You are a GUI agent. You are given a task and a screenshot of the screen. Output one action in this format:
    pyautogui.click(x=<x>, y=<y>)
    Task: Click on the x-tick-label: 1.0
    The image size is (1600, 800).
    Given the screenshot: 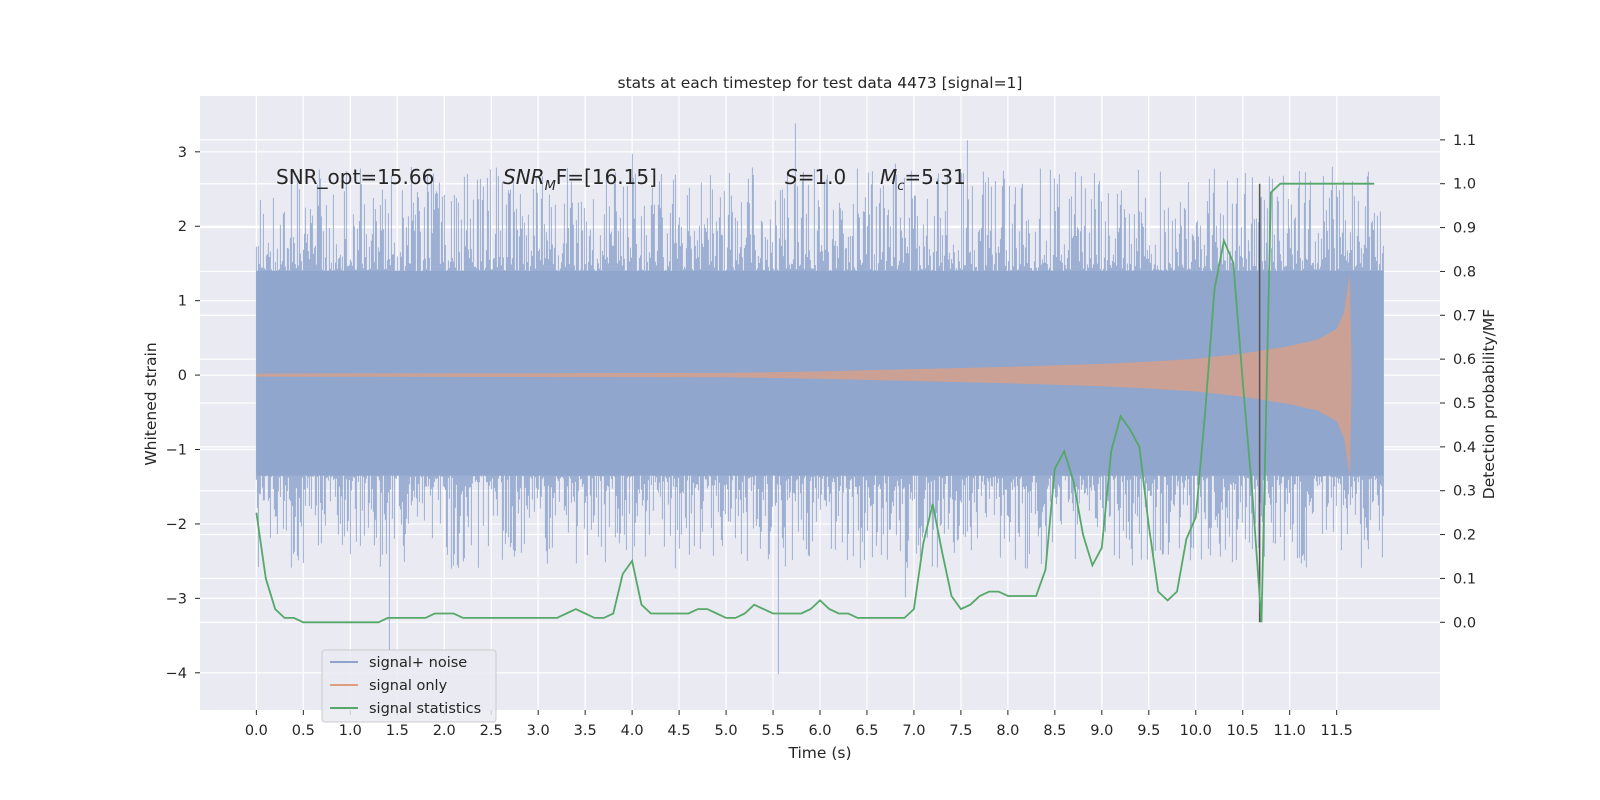 What is the action you would take?
    pyautogui.click(x=350, y=731)
    